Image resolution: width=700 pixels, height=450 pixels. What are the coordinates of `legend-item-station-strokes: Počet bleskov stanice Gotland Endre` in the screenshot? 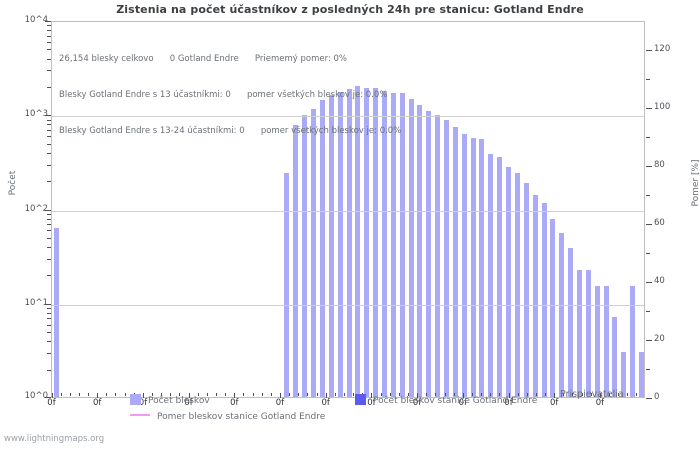 It's located at (446, 400).